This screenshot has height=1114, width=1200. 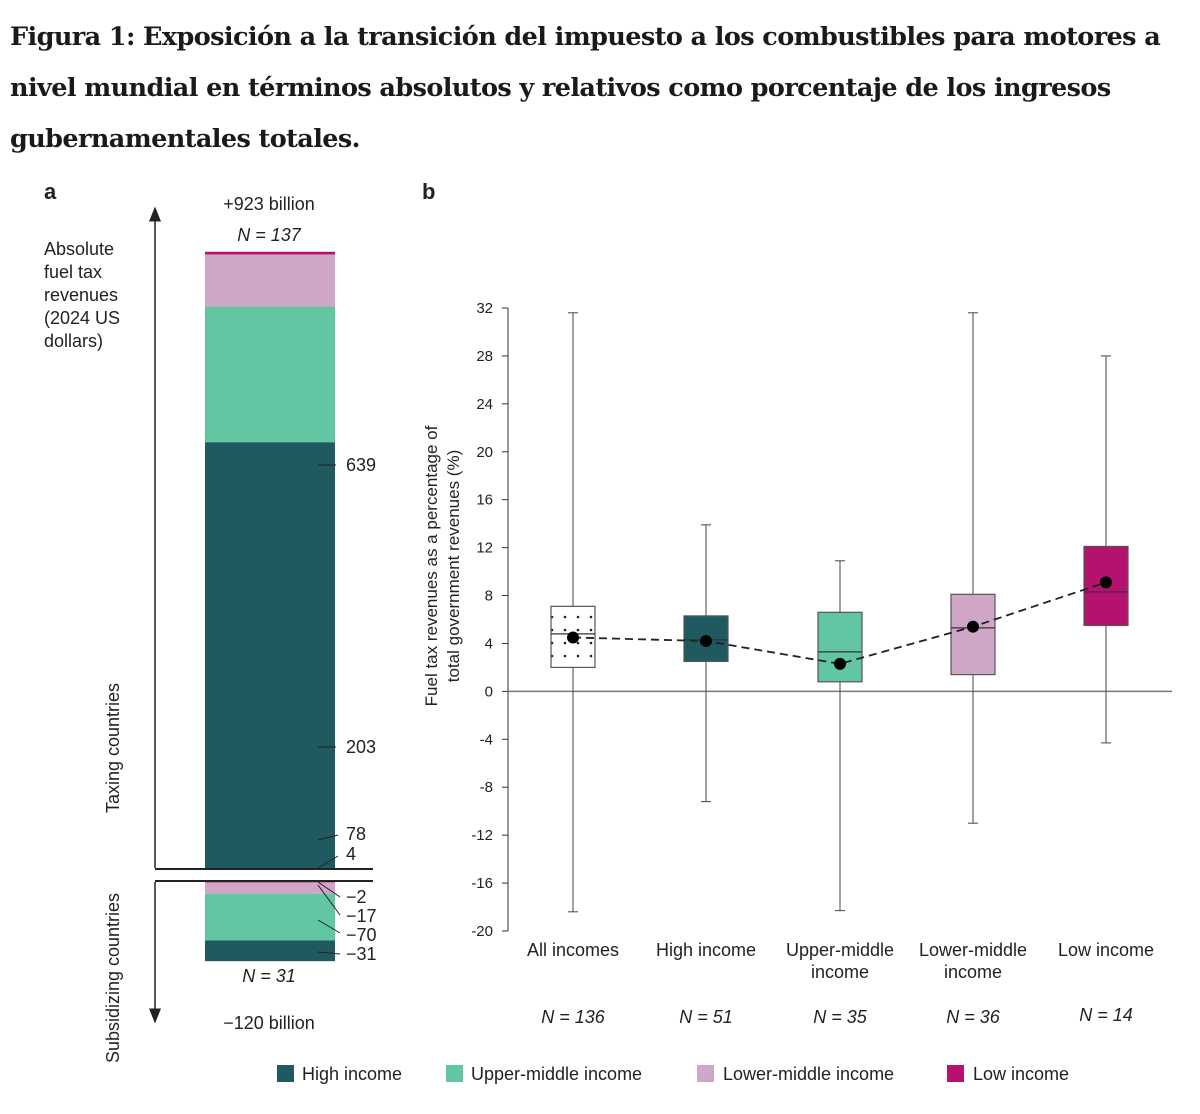 I want to click on segment-value-label: −2, so click(x=356, y=897).